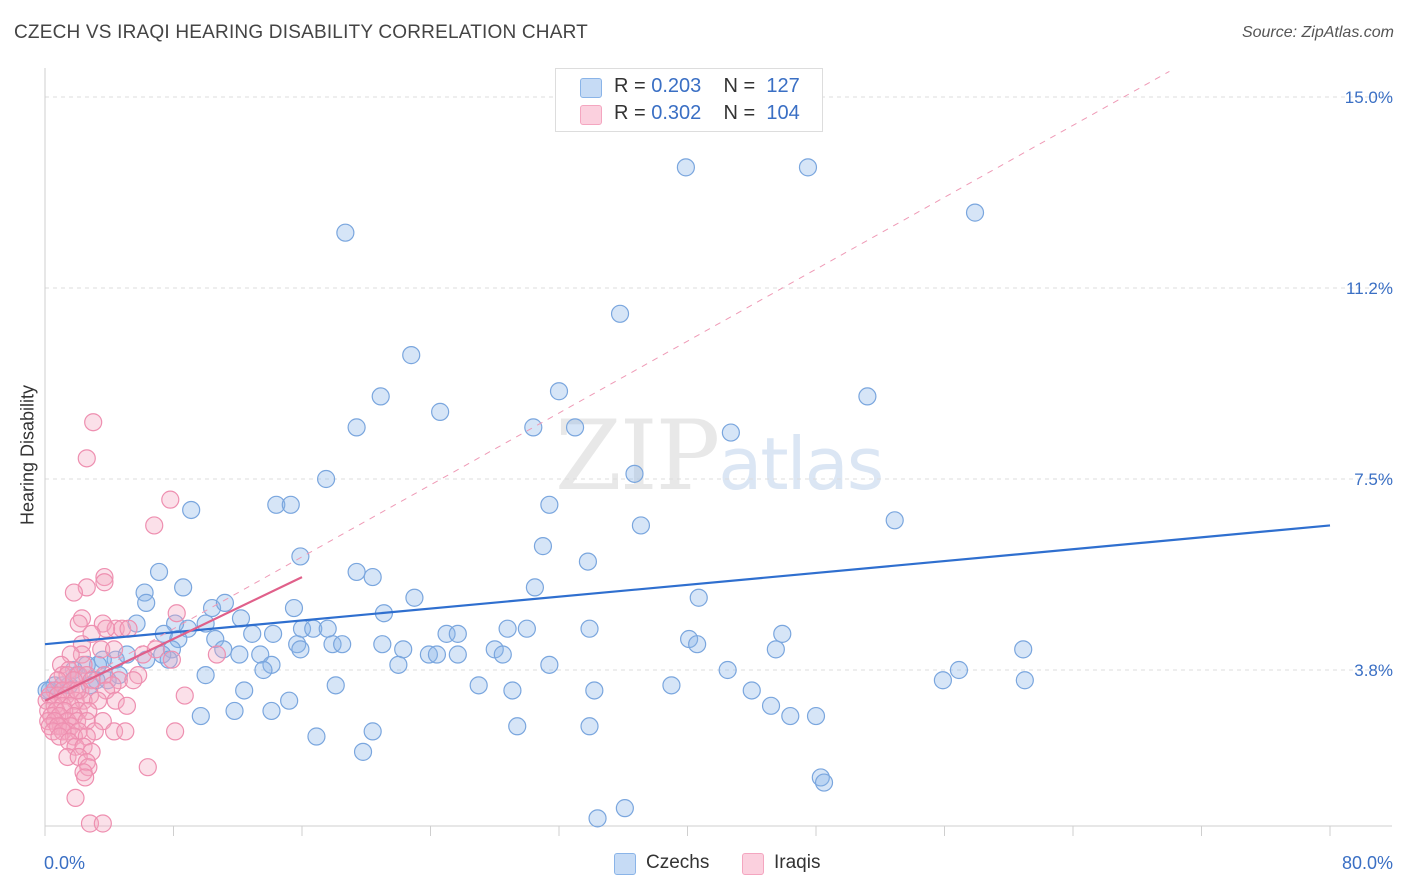 The width and height of the screenshot is (1406, 892). What do you see at coordinates (64, 863) in the screenshot?
I see `x-tick-label-min: 0.0%` at bounding box center [64, 863].